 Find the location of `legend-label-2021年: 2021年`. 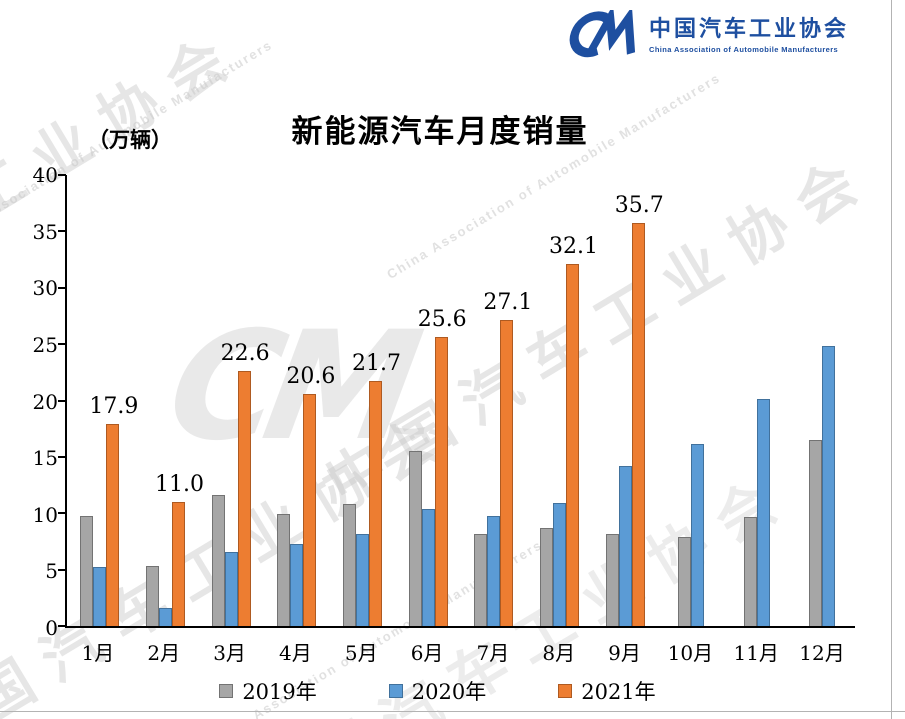

legend-label-2021年: 2021年 is located at coordinates (618, 692).